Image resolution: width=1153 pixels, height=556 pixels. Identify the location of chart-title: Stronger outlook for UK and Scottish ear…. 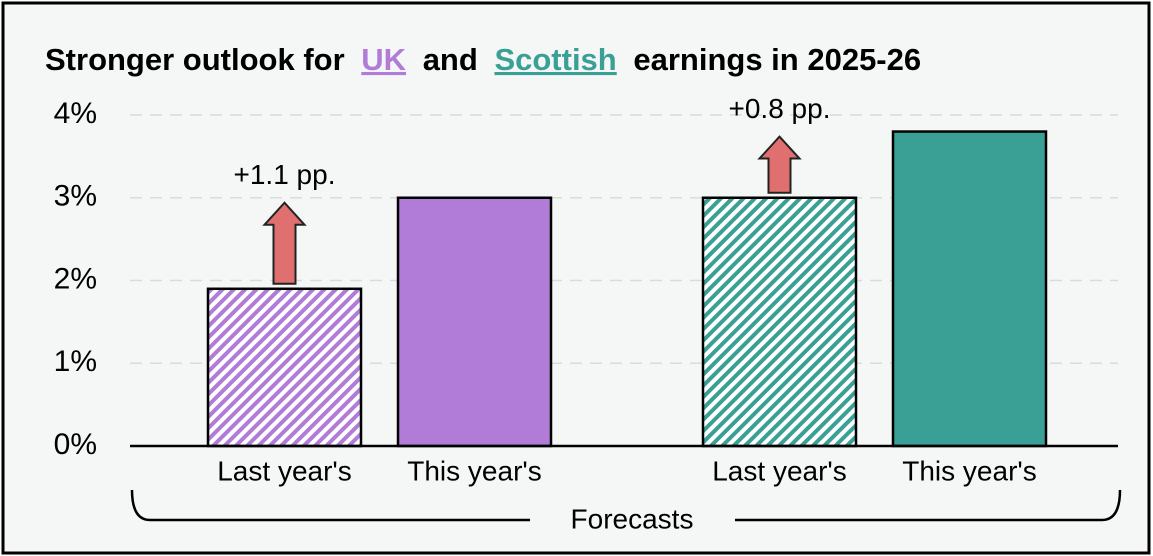
(483, 59).